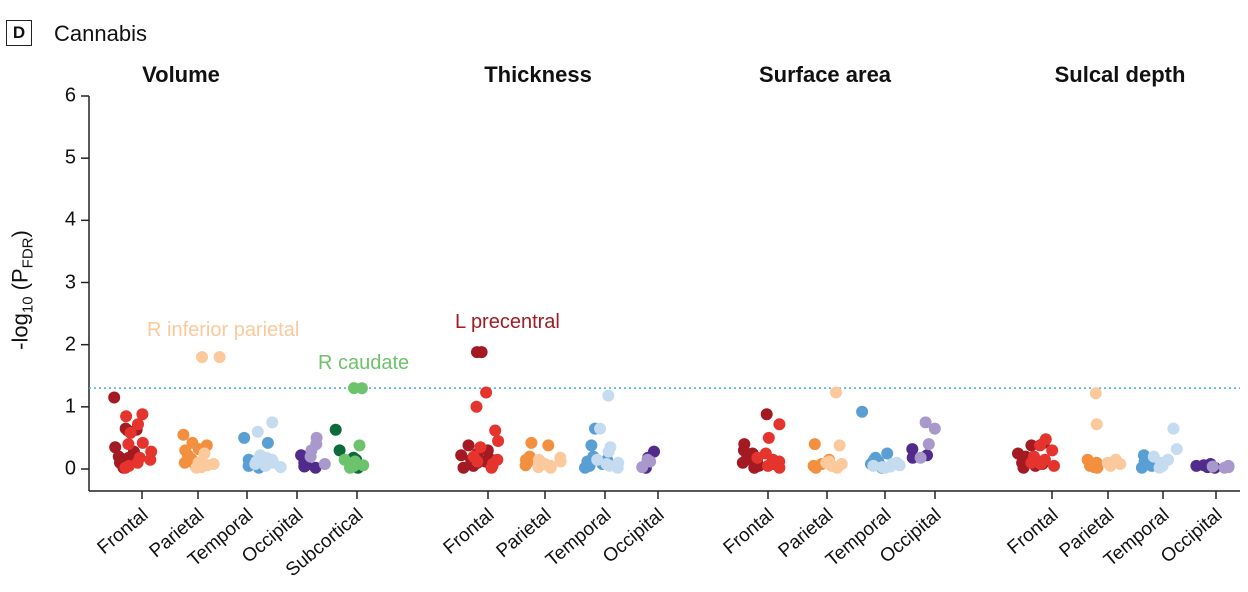 This screenshot has height=592, width=1248. Describe the element at coordinates (223, 330) in the screenshot. I see `point-annotation: R inferior parietal` at that location.